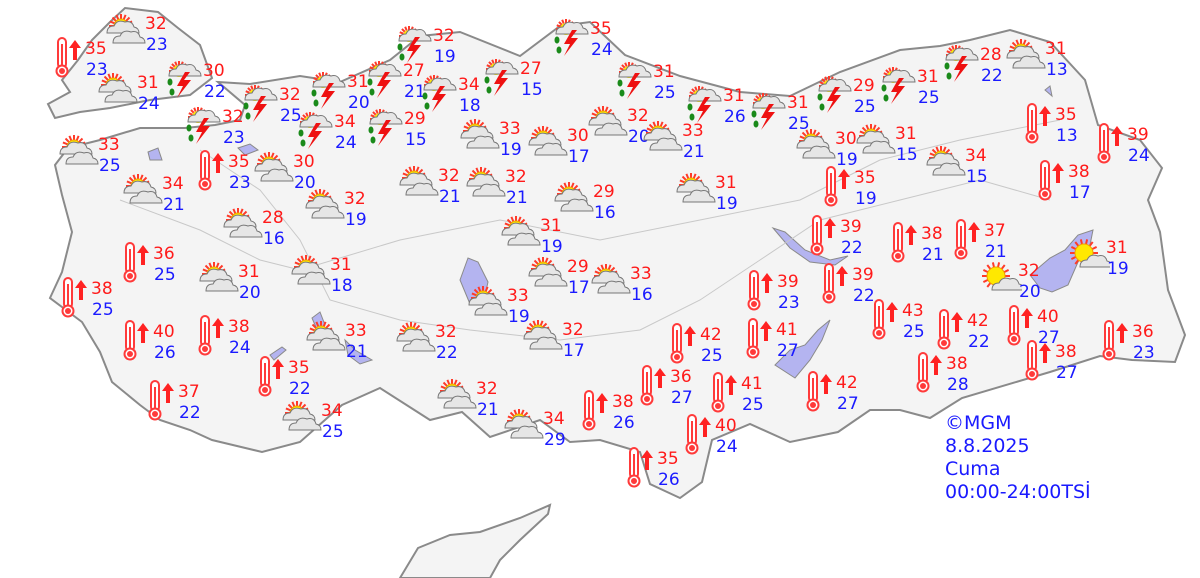 This screenshot has height=578, width=1200. What do you see at coordinates (1018, 458) in the screenshot?
I see `map-legend: ©MGM 8.8.2025 Cuma 00:00-24:00TSİ` at bounding box center [1018, 458].